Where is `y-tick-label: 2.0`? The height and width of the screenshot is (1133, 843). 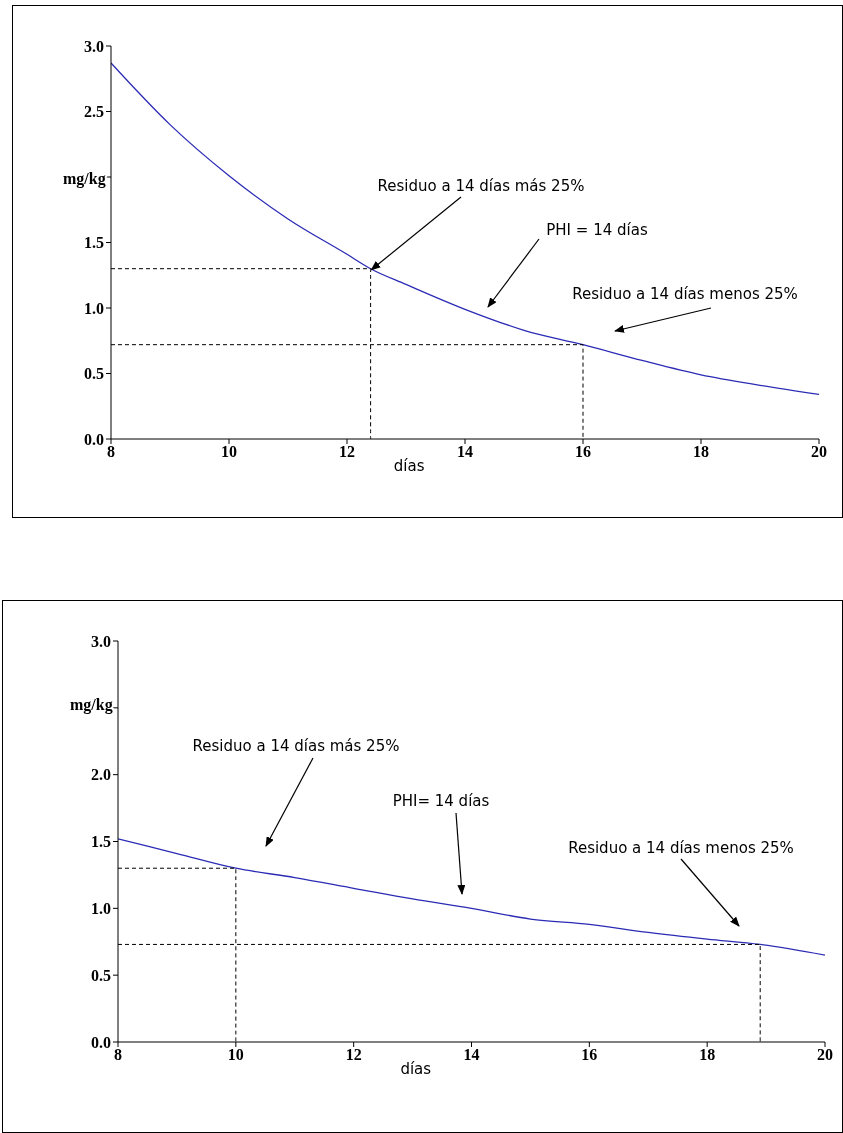
y-tick-label: 2.0 is located at coordinates (101, 775).